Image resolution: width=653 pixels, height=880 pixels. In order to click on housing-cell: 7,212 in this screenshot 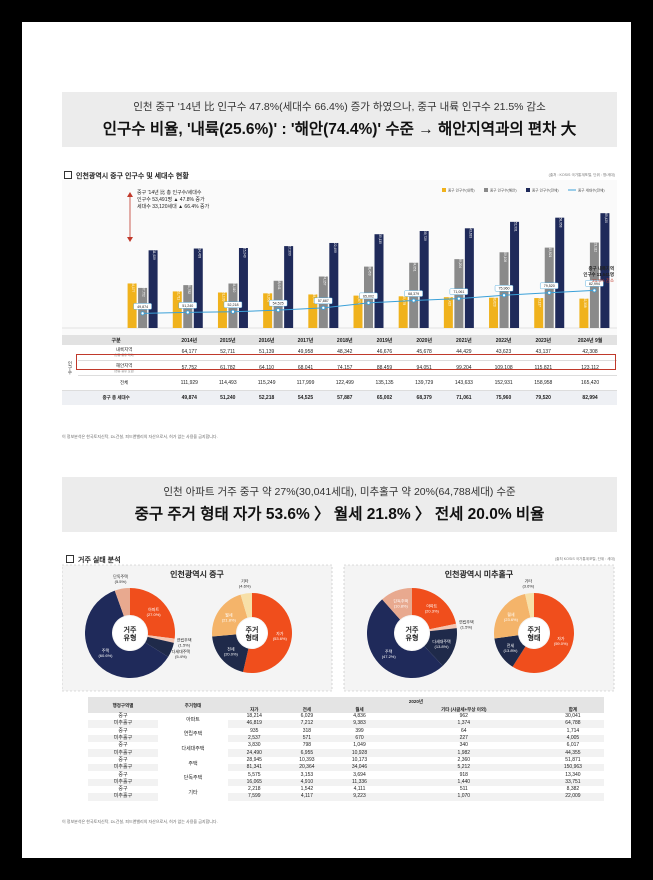, I will do `click(307, 724)`.